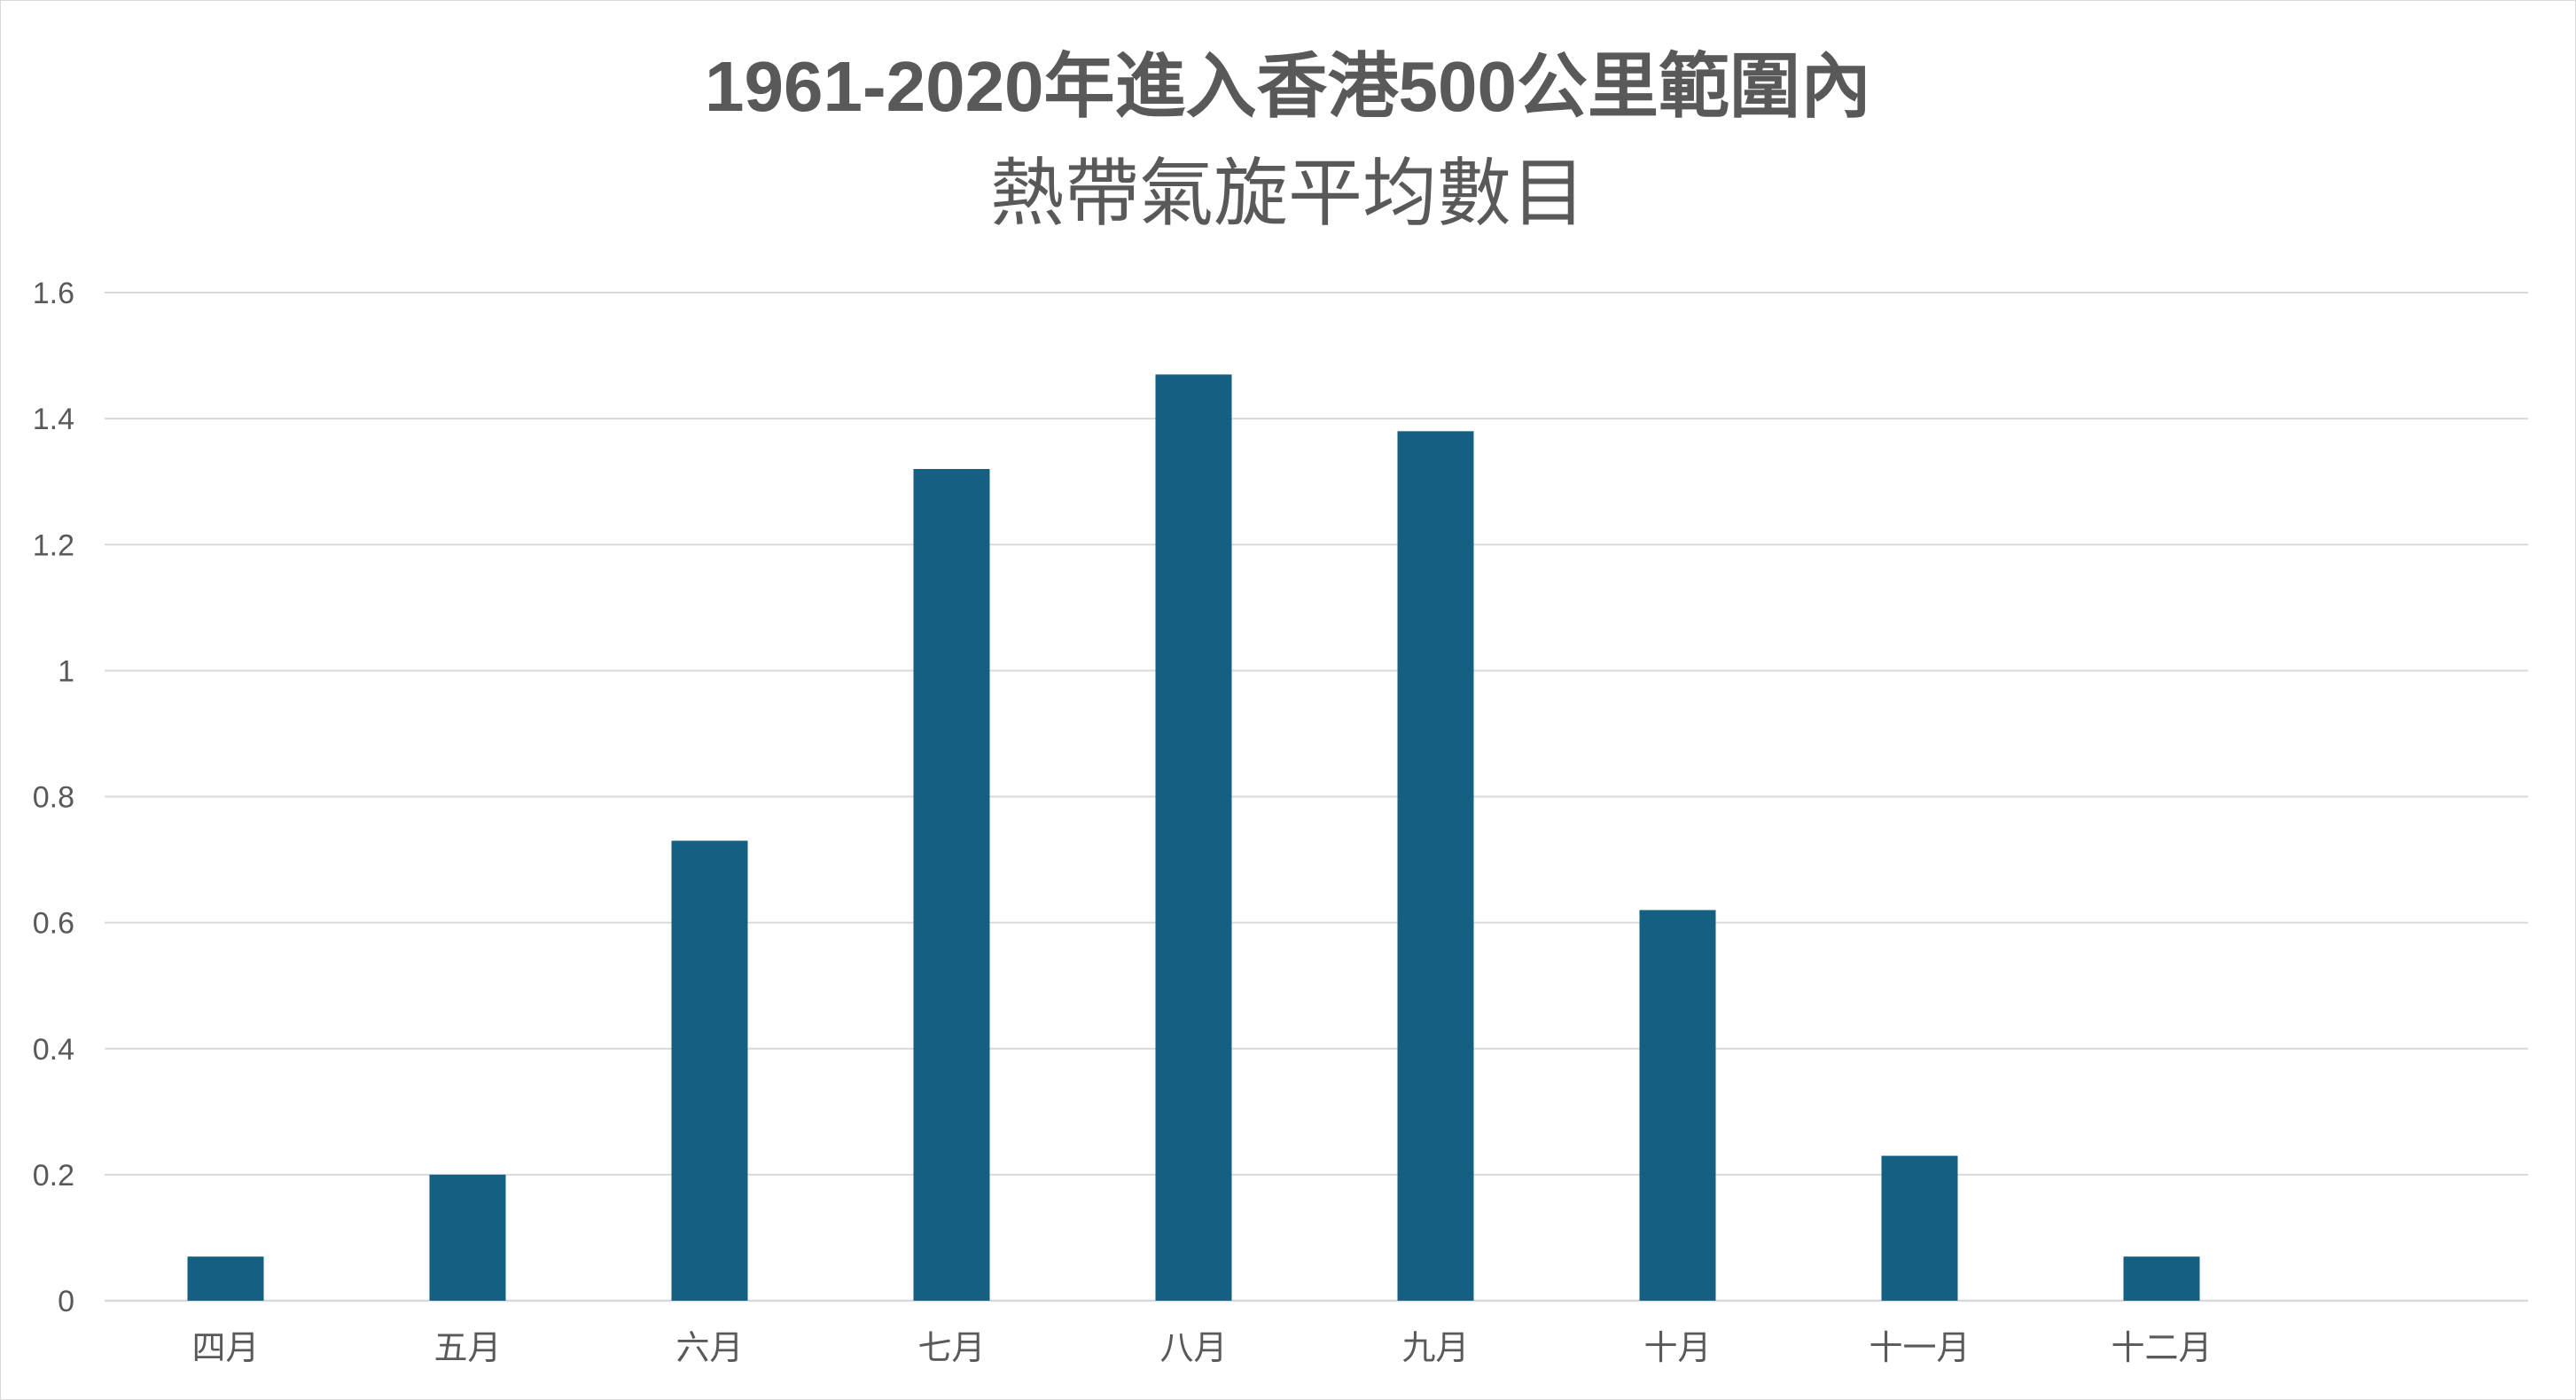 The image size is (2576, 1400). Describe the element at coordinates (53, 1050) in the screenshot. I see `y-tick-label: 0.4` at that location.